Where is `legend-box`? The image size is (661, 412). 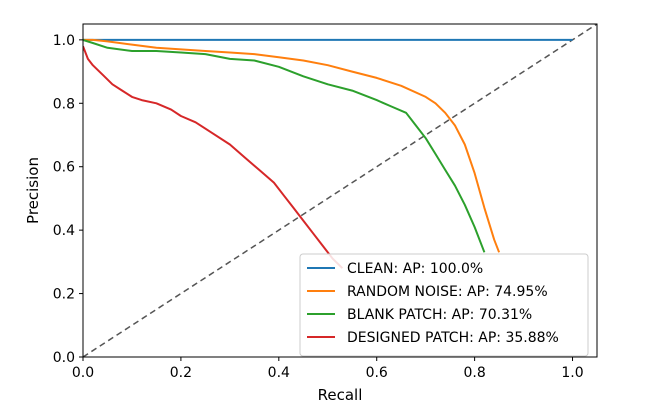 legend-box is located at coordinates (444, 305).